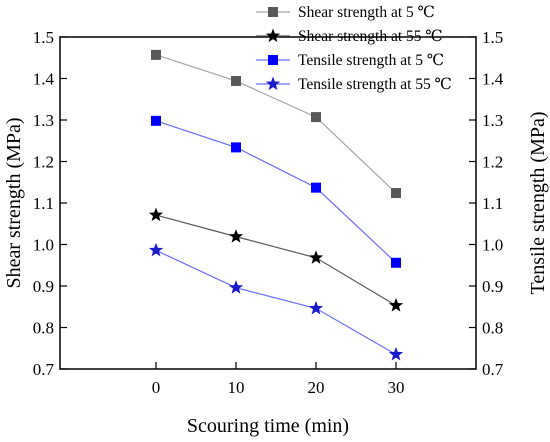 This screenshot has width=550, height=442. Describe the element at coordinates (43, 162) in the screenshot. I see `y-left-tick-label: 1.2` at that location.